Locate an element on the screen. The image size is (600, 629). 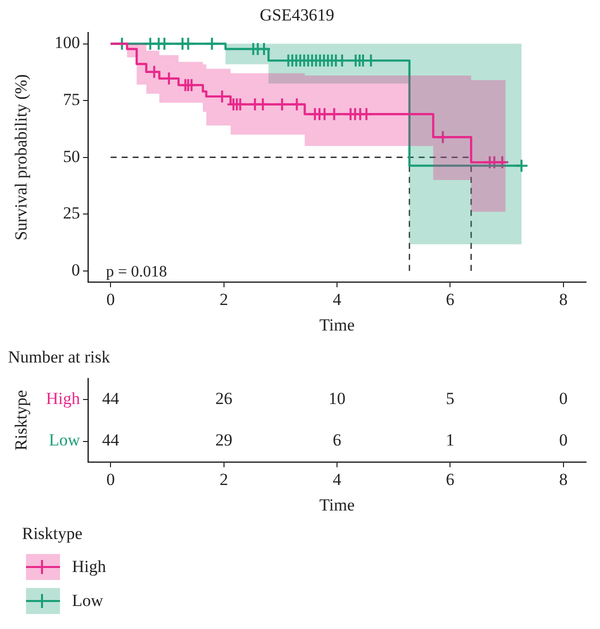
data-label: 10 is located at coordinates (337, 398).